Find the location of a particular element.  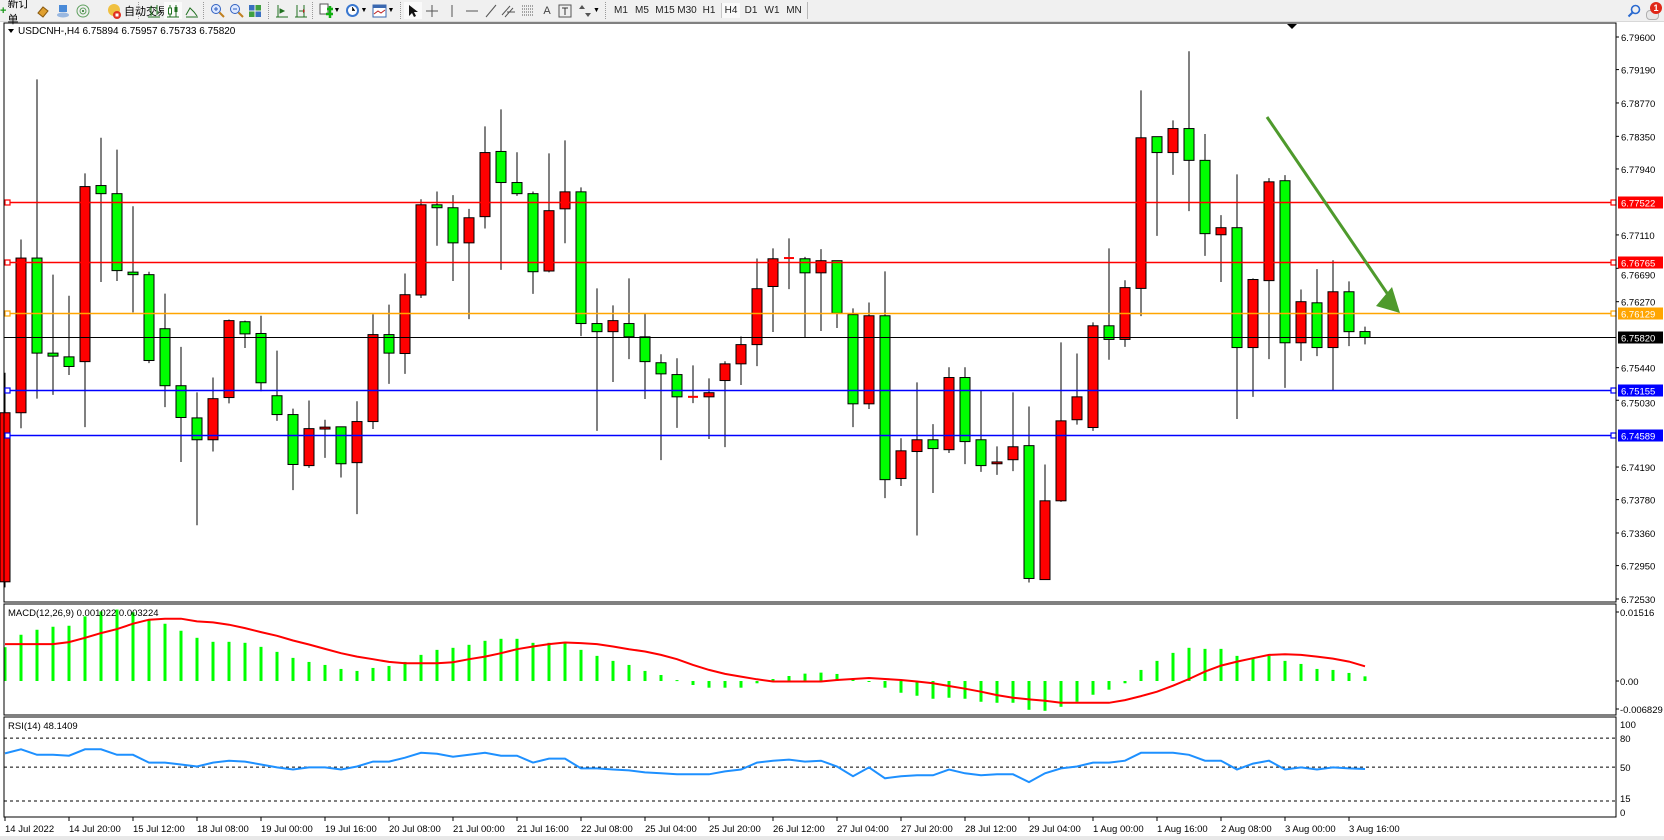

rsi-panel is located at coordinates (810, 769).